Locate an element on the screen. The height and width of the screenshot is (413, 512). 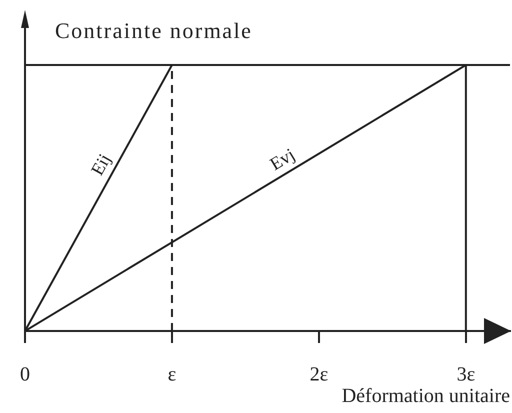
x-tick-label: 3ε is located at coordinates (466, 374).